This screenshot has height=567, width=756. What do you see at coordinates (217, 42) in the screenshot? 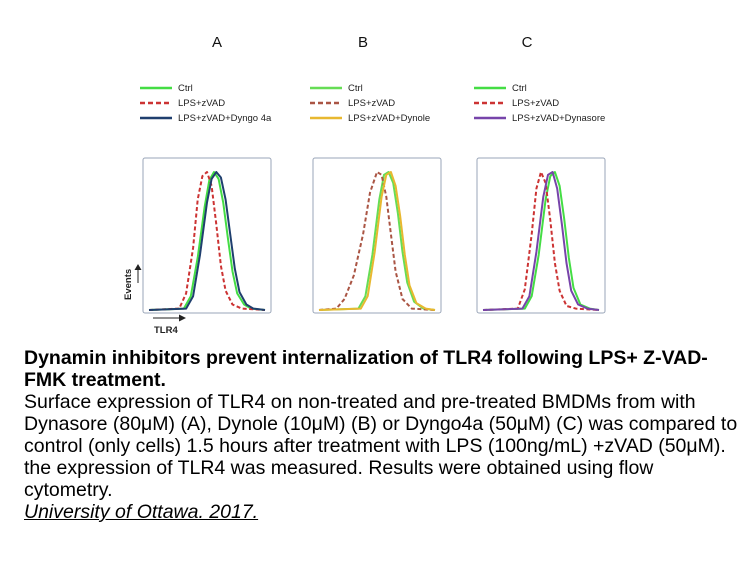
I see `panel-label: A` at bounding box center [217, 42].